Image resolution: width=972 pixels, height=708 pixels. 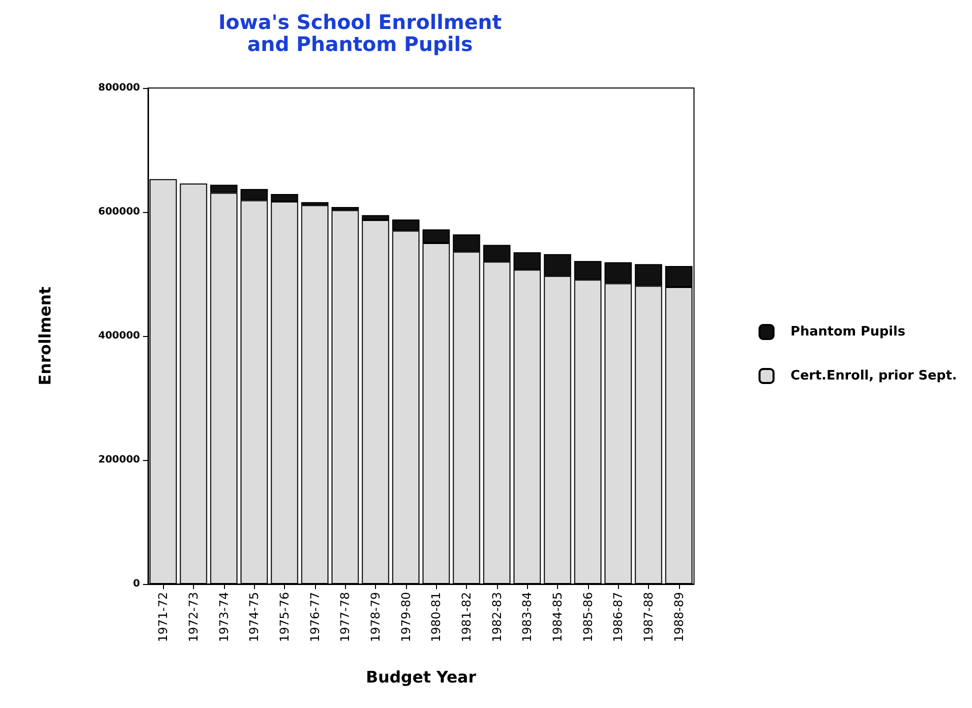 What do you see at coordinates (119, 336) in the screenshot?
I see `y-tick-label: 400000` at bounding box center [119, 336].